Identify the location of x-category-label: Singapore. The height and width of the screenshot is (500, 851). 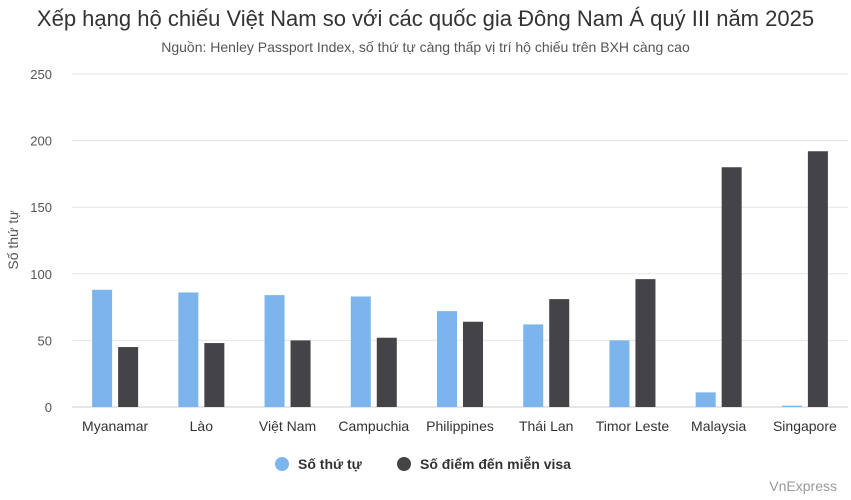
(805, 426).